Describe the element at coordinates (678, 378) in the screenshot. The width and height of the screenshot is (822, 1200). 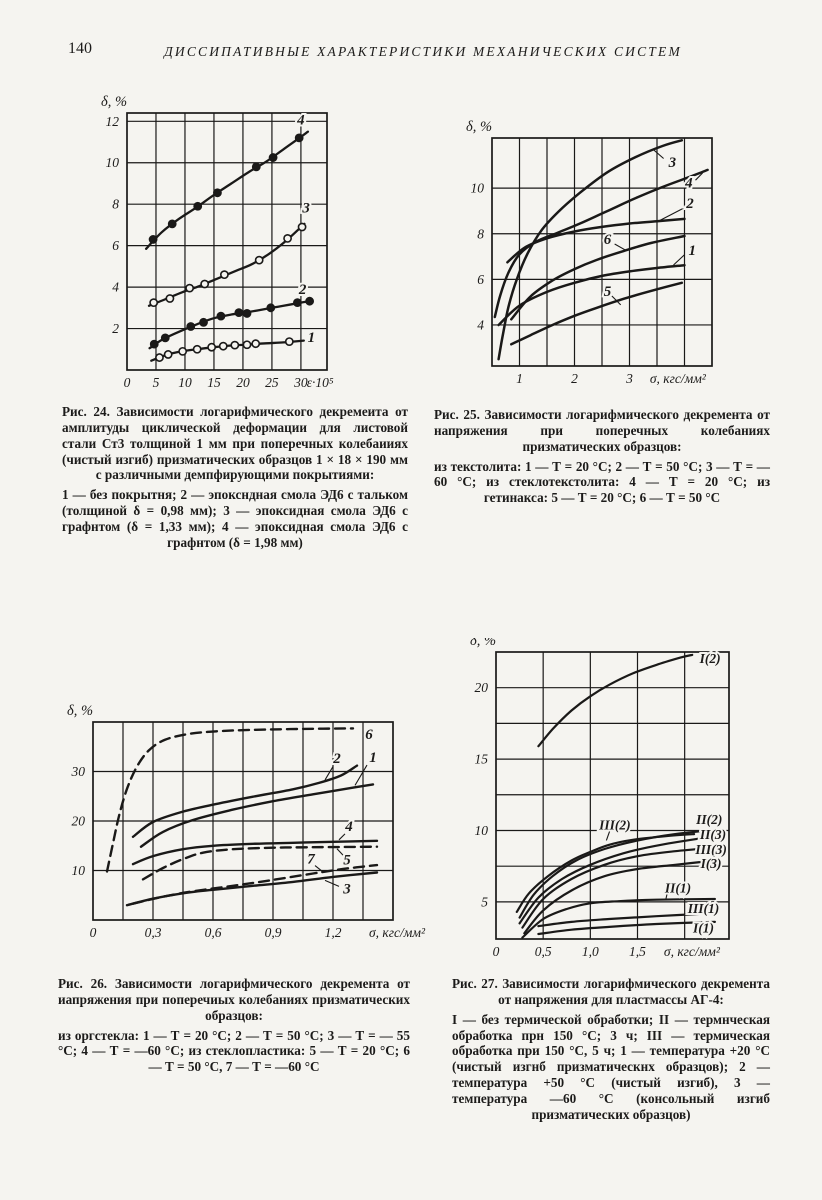
I see `x-axis-label: σ, кгс/мм²` at that location.